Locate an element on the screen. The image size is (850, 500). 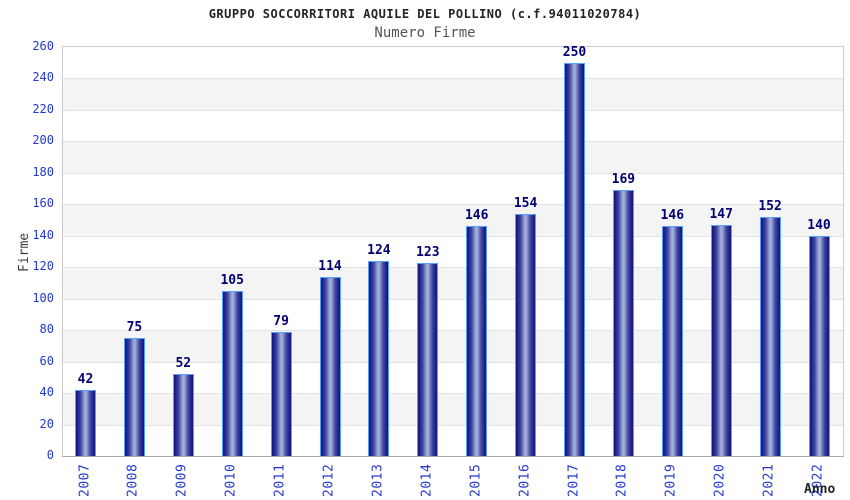
x-tick-label-2019: 2019 is located at coordinates (671, 480).